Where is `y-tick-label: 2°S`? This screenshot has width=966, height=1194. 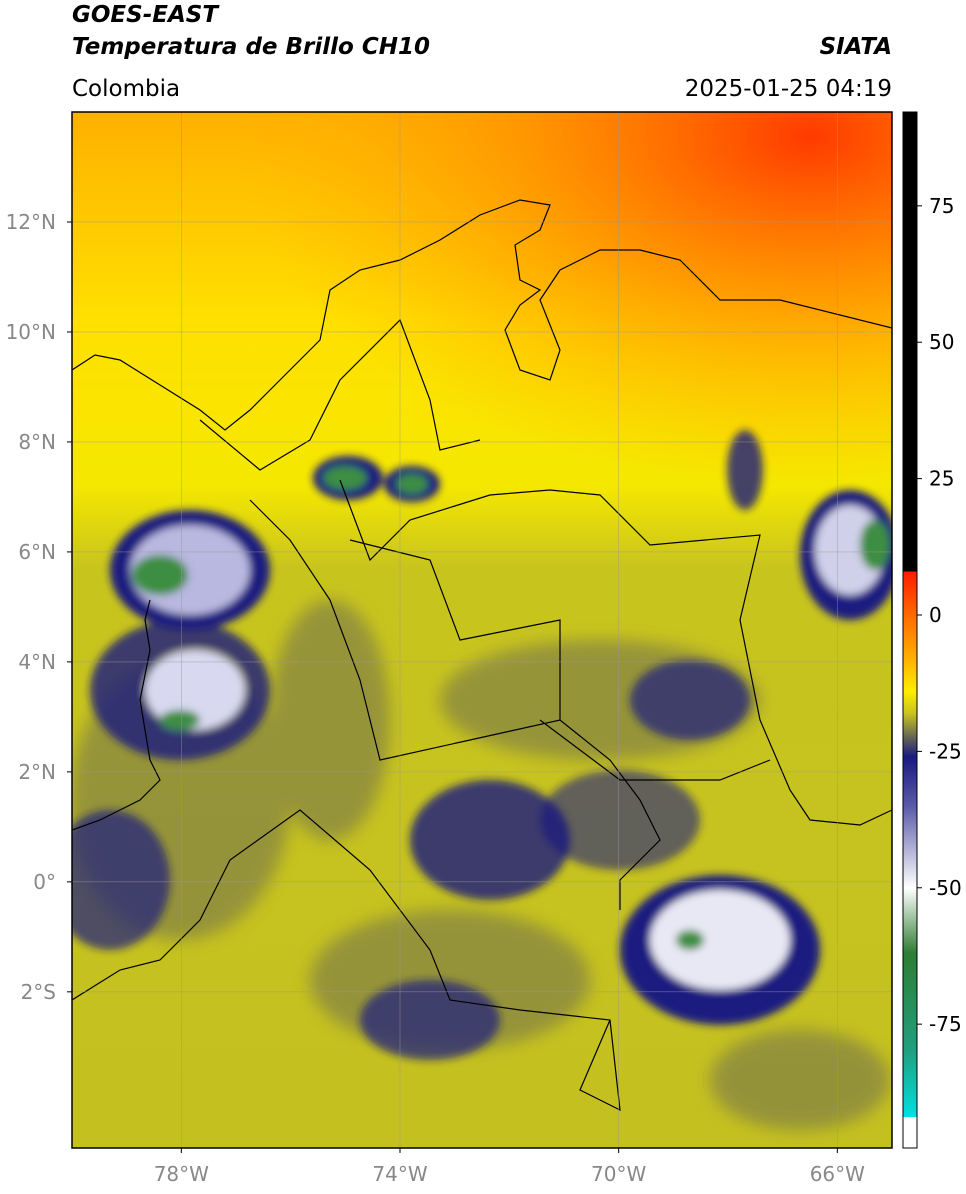
y-tick-label: 2°S is located at coordinates (38, 992).